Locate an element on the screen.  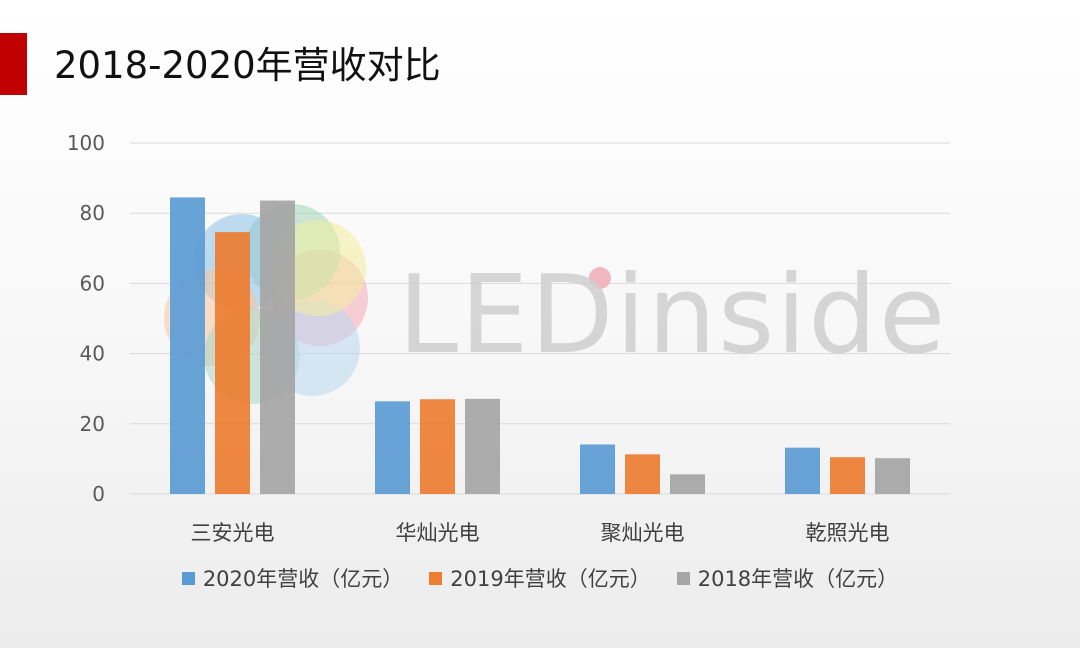
legend-label-2018: 2018年营收（亿元） is located at coordinates (798, 579).